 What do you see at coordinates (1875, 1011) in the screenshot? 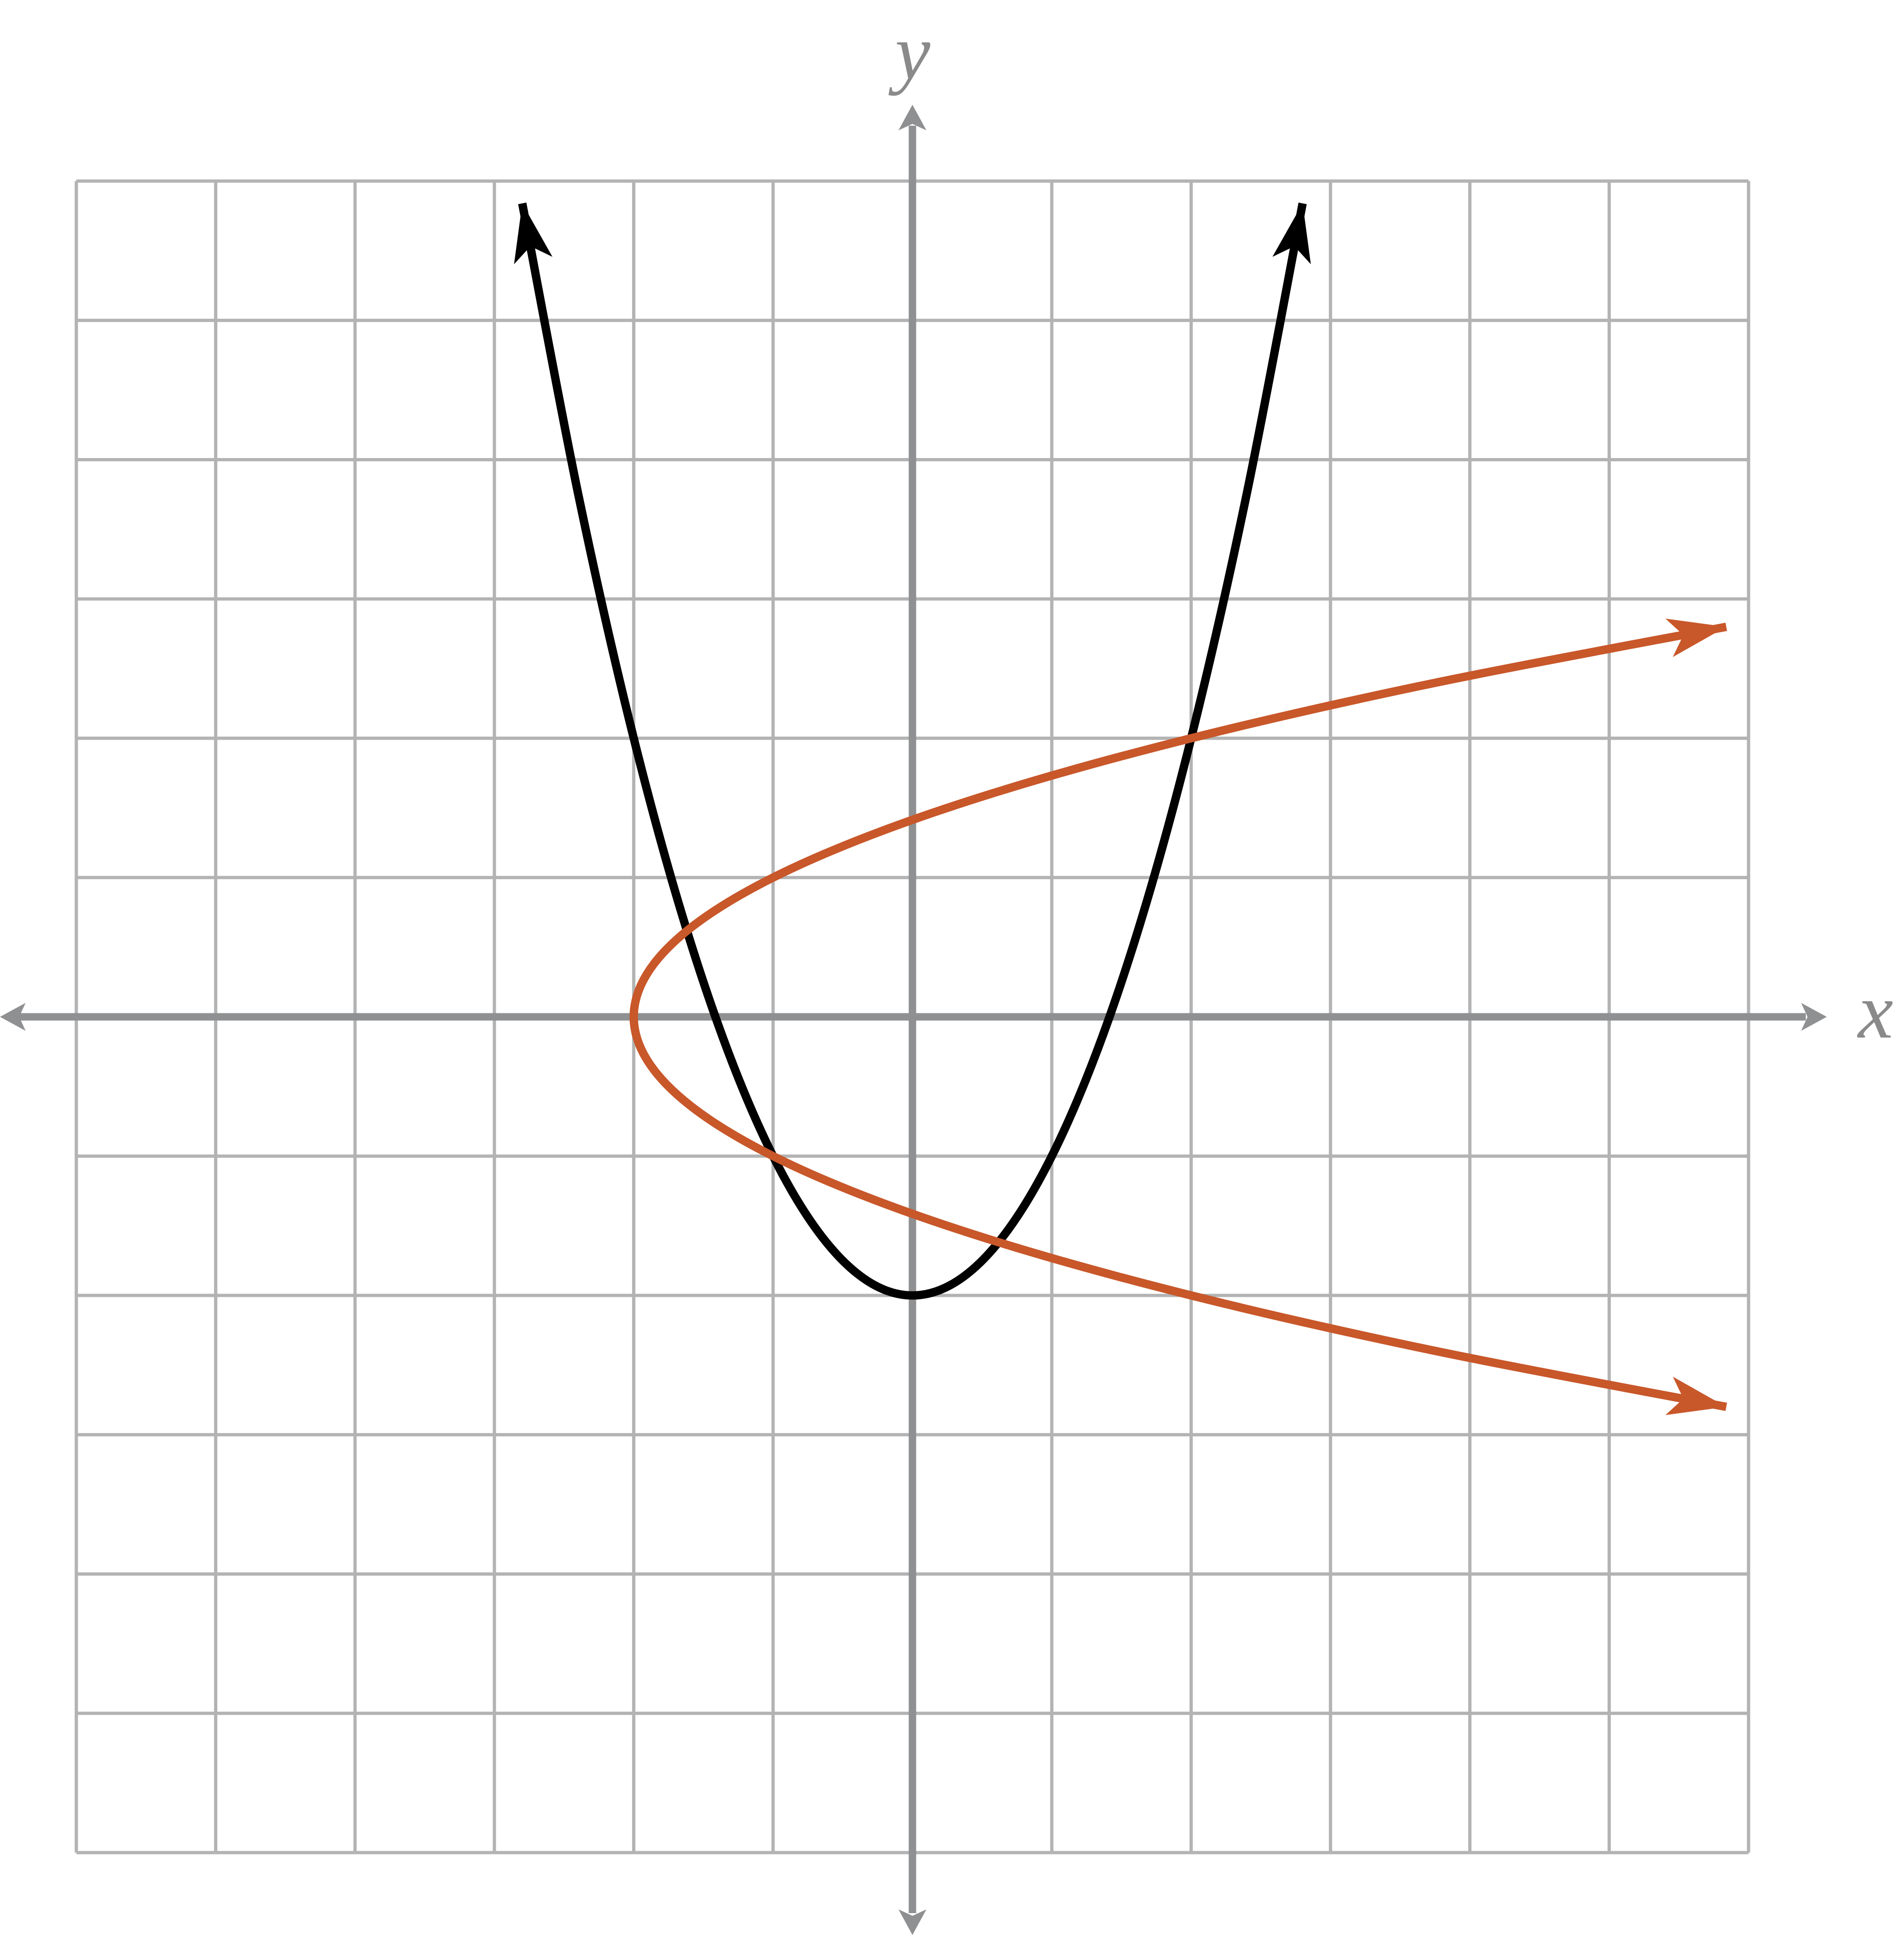
I see `x-axis-label: x` at bounding box center [1875, 1011].